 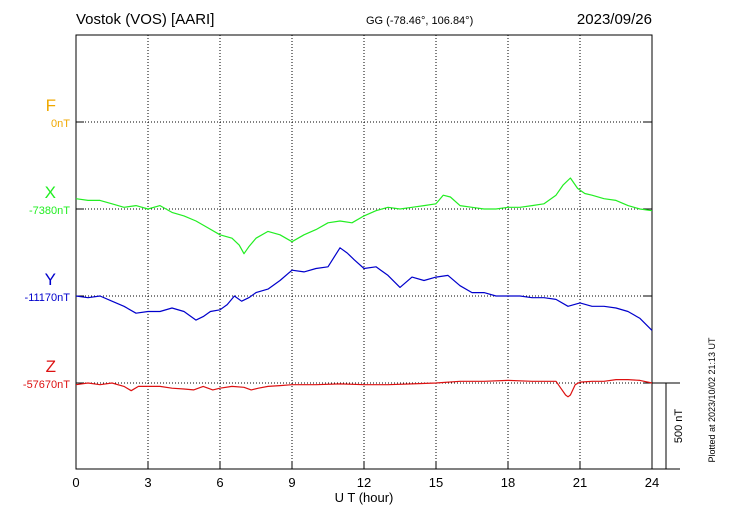 What do you see at coordinates (50, 192) in the screenshot?
I see `series-name-x: X` at bounding box center [50, 192].